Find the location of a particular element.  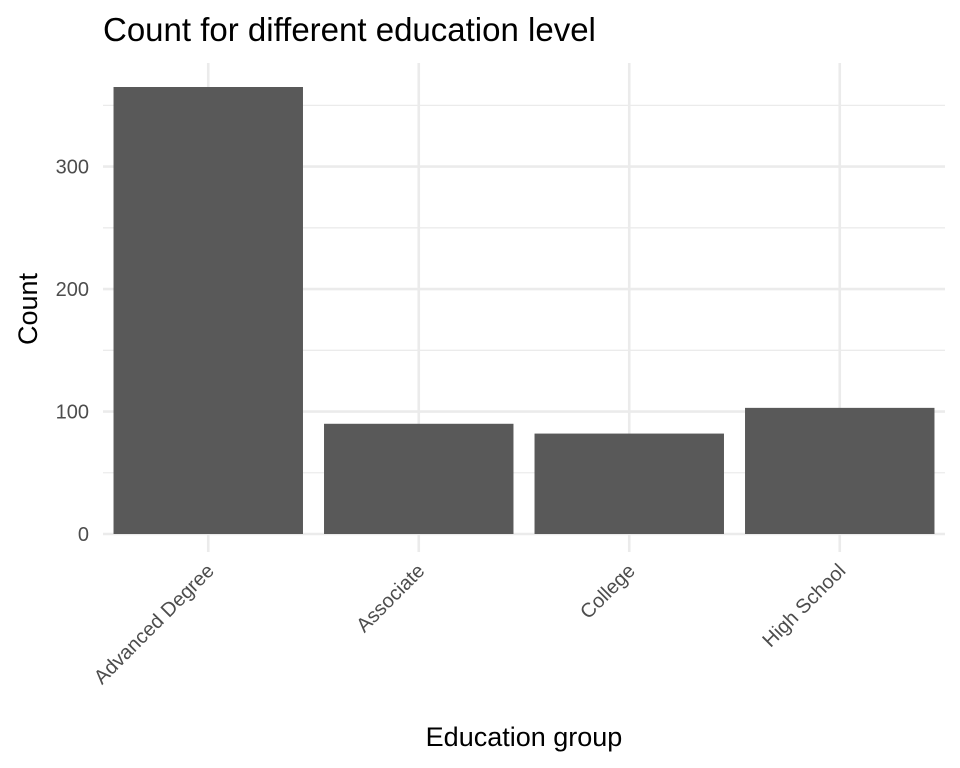

y-tick-label: 100 is located at coordinates (72, 413).